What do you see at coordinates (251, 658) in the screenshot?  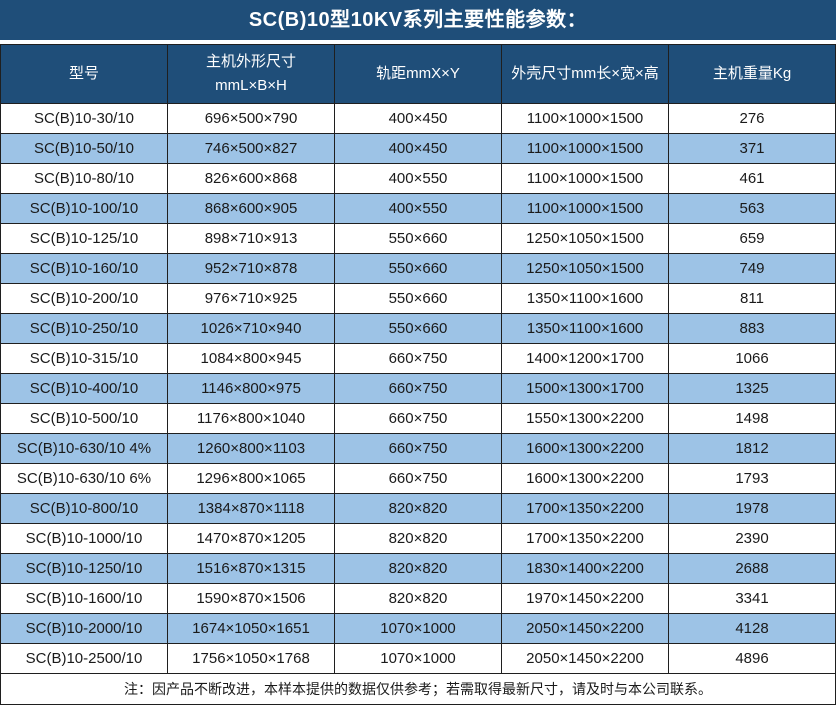 I see `cell-main-dimensions: 1756×1050×1768` at bounding box center [251, 658].